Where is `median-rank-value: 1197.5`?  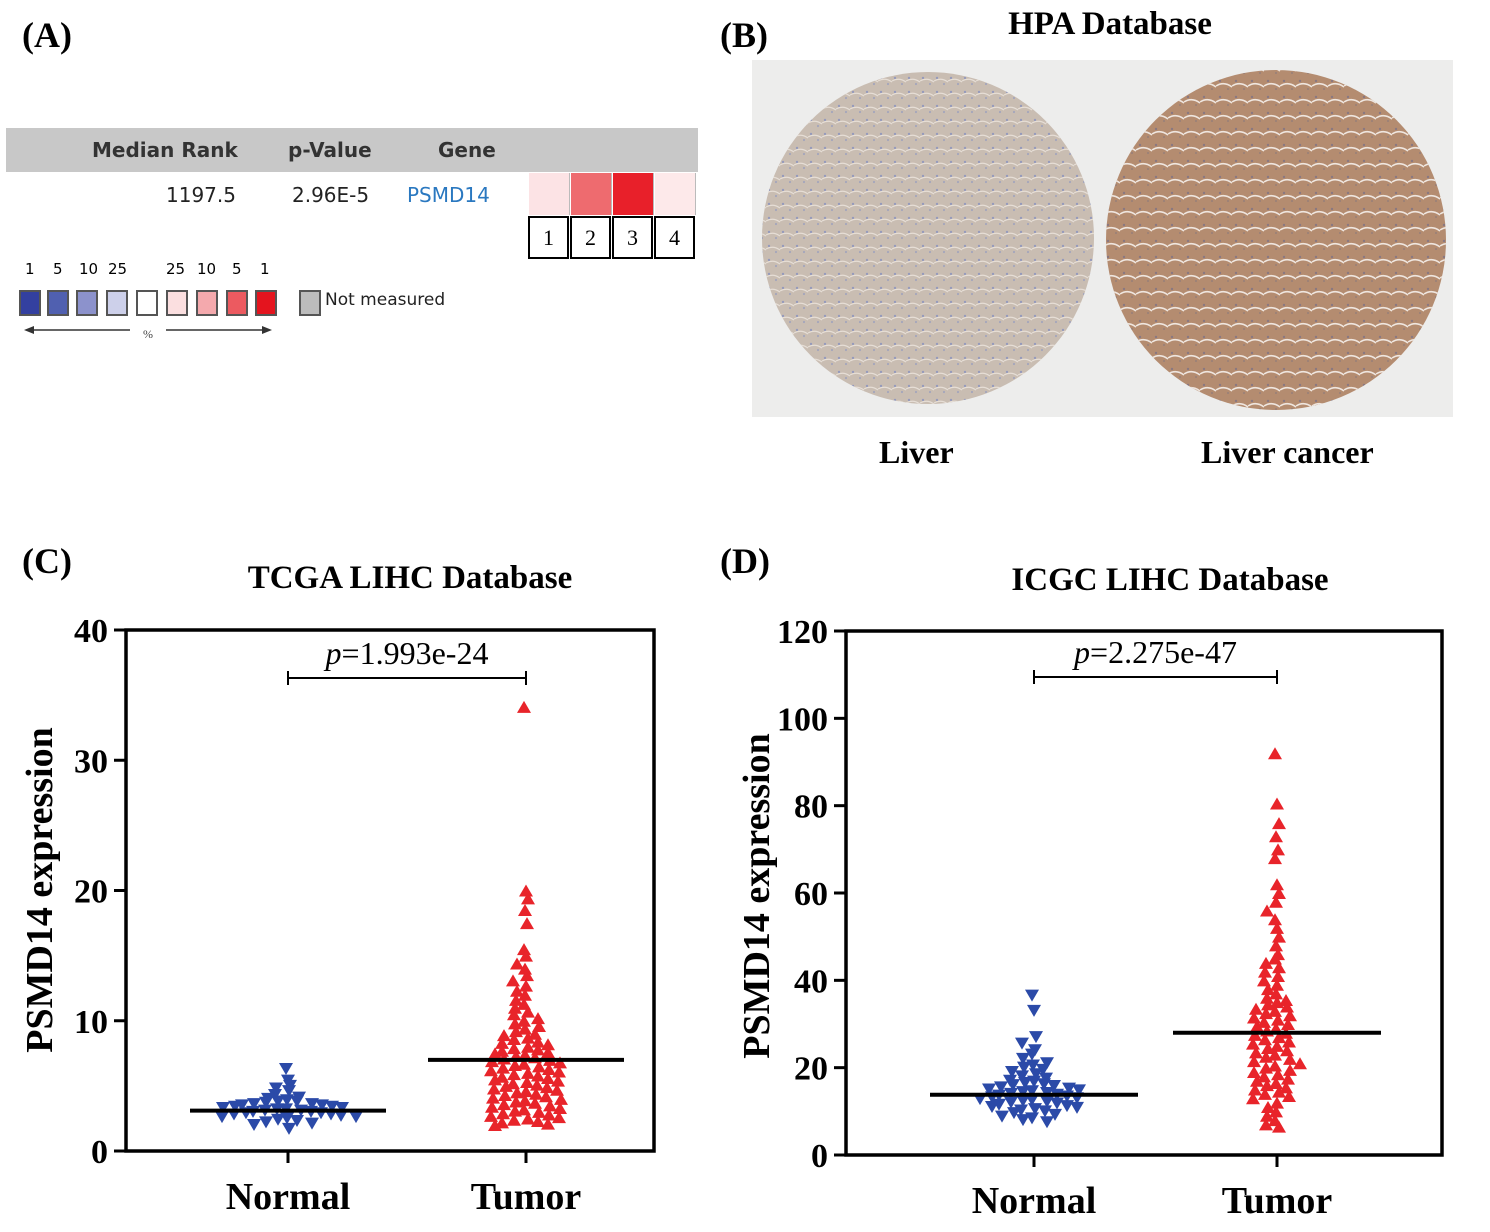
median-rank-value: 1197.5 is located at coordinates (201, 195).